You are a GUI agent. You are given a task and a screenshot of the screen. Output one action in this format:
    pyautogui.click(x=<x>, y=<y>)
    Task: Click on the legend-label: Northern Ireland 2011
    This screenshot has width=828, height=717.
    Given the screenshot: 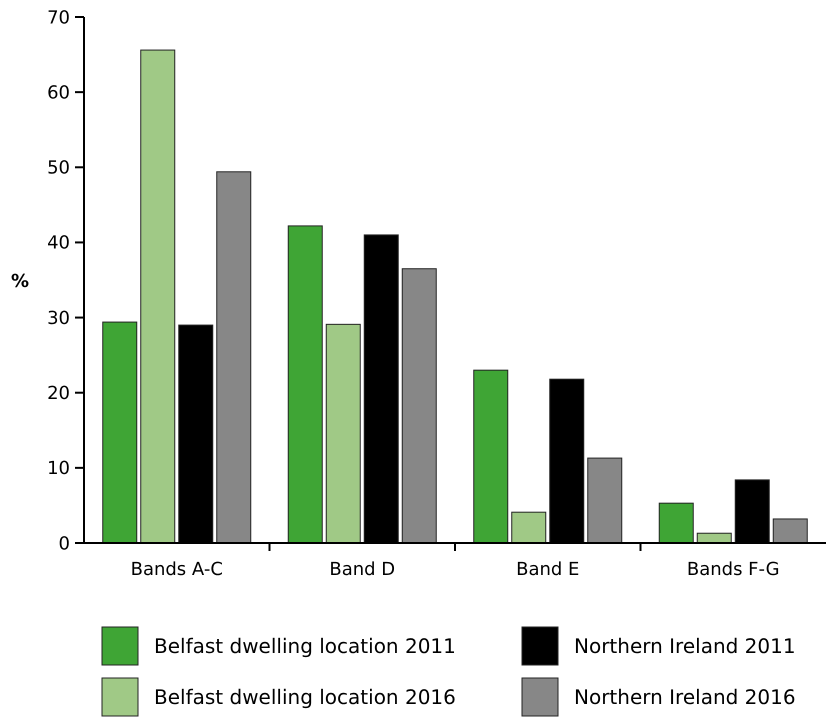 What is the action you would take?
    pyautogui.click(x=685, y=646)
    